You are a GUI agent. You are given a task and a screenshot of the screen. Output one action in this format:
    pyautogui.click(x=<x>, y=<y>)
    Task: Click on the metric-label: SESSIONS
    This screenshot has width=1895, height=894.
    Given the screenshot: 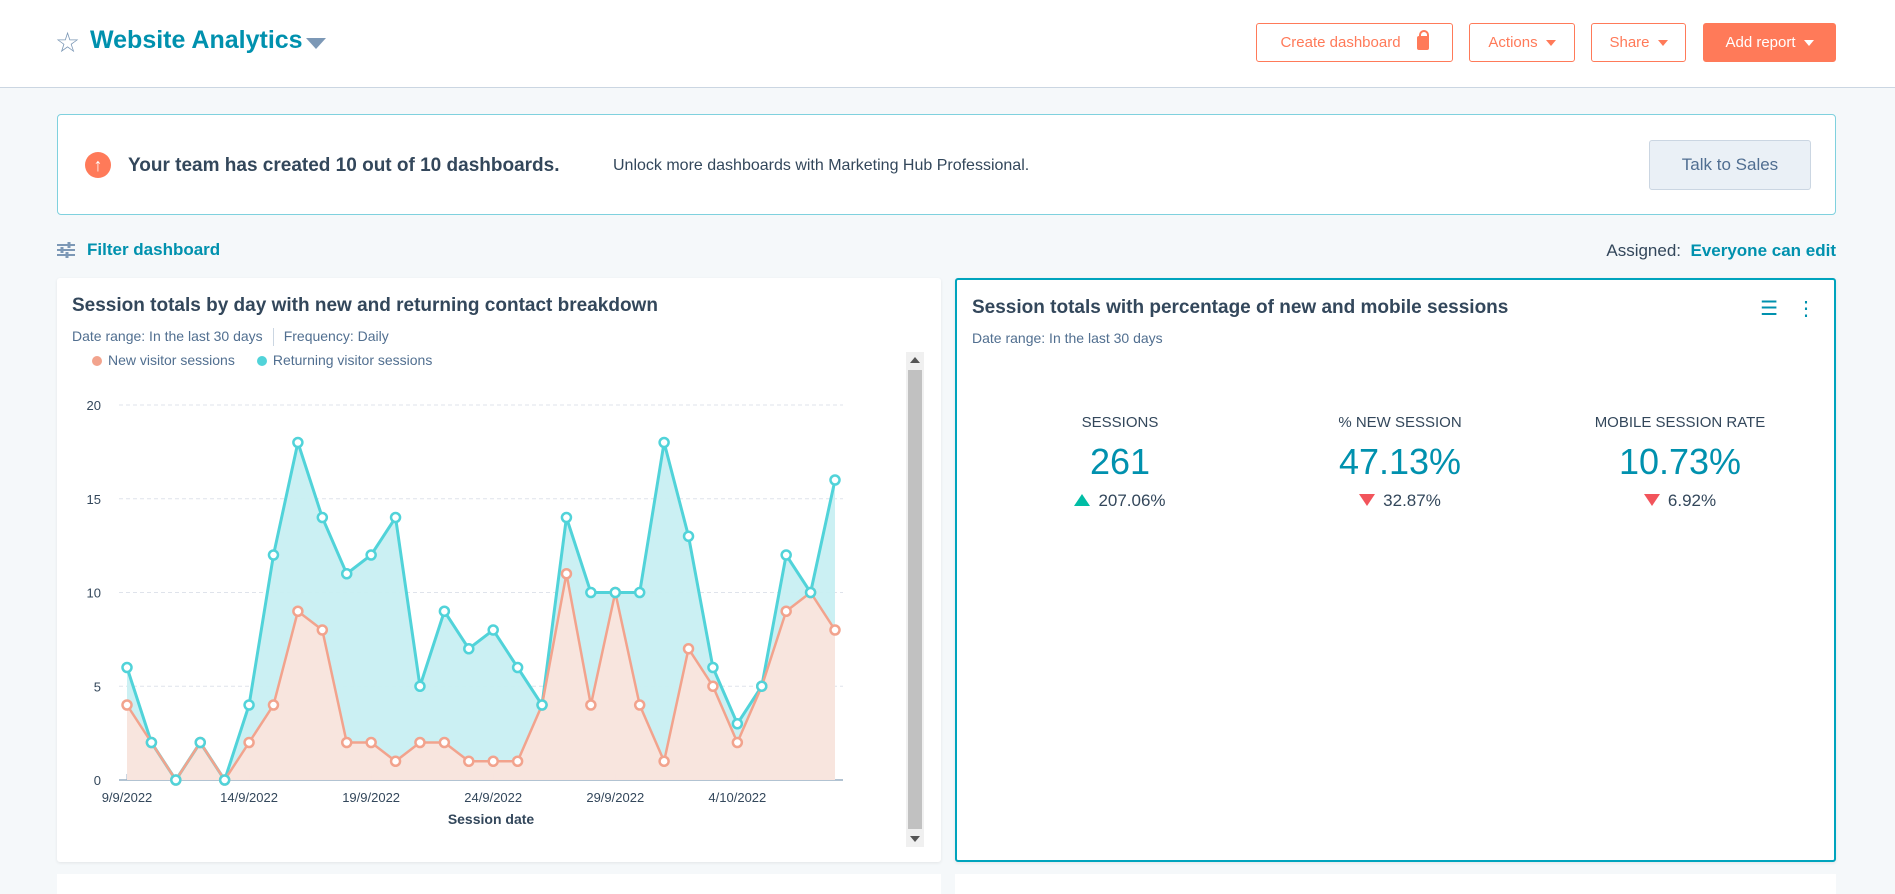 What is the action you would take?
    pyautogui.click(x=1120, y=422)
    